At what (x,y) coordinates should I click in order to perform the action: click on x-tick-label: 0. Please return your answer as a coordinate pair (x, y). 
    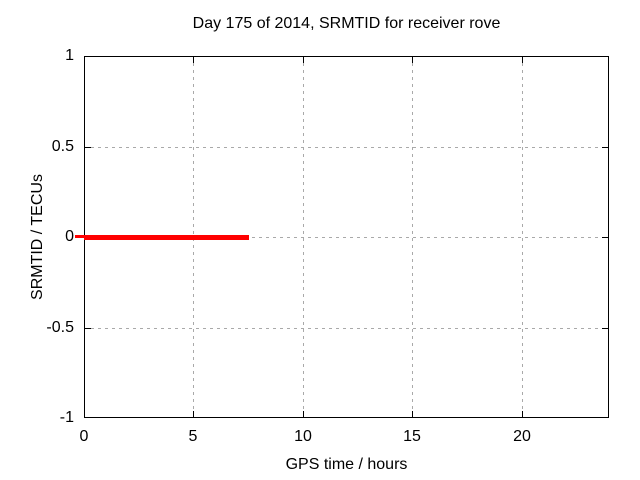
    Looking at the image, I should click on (84, 436).